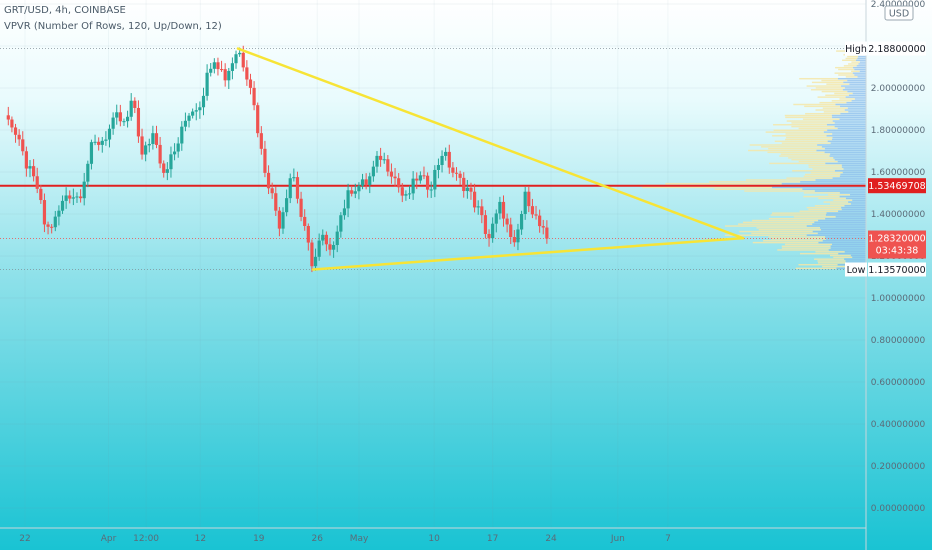 Image resolution: width=932 pixels, height=550 pixels. Describe the element at coordinates (65, 10) in the screenshot. I see `symbol-title: GRT/USD, 4h, COINBASE` at that location.